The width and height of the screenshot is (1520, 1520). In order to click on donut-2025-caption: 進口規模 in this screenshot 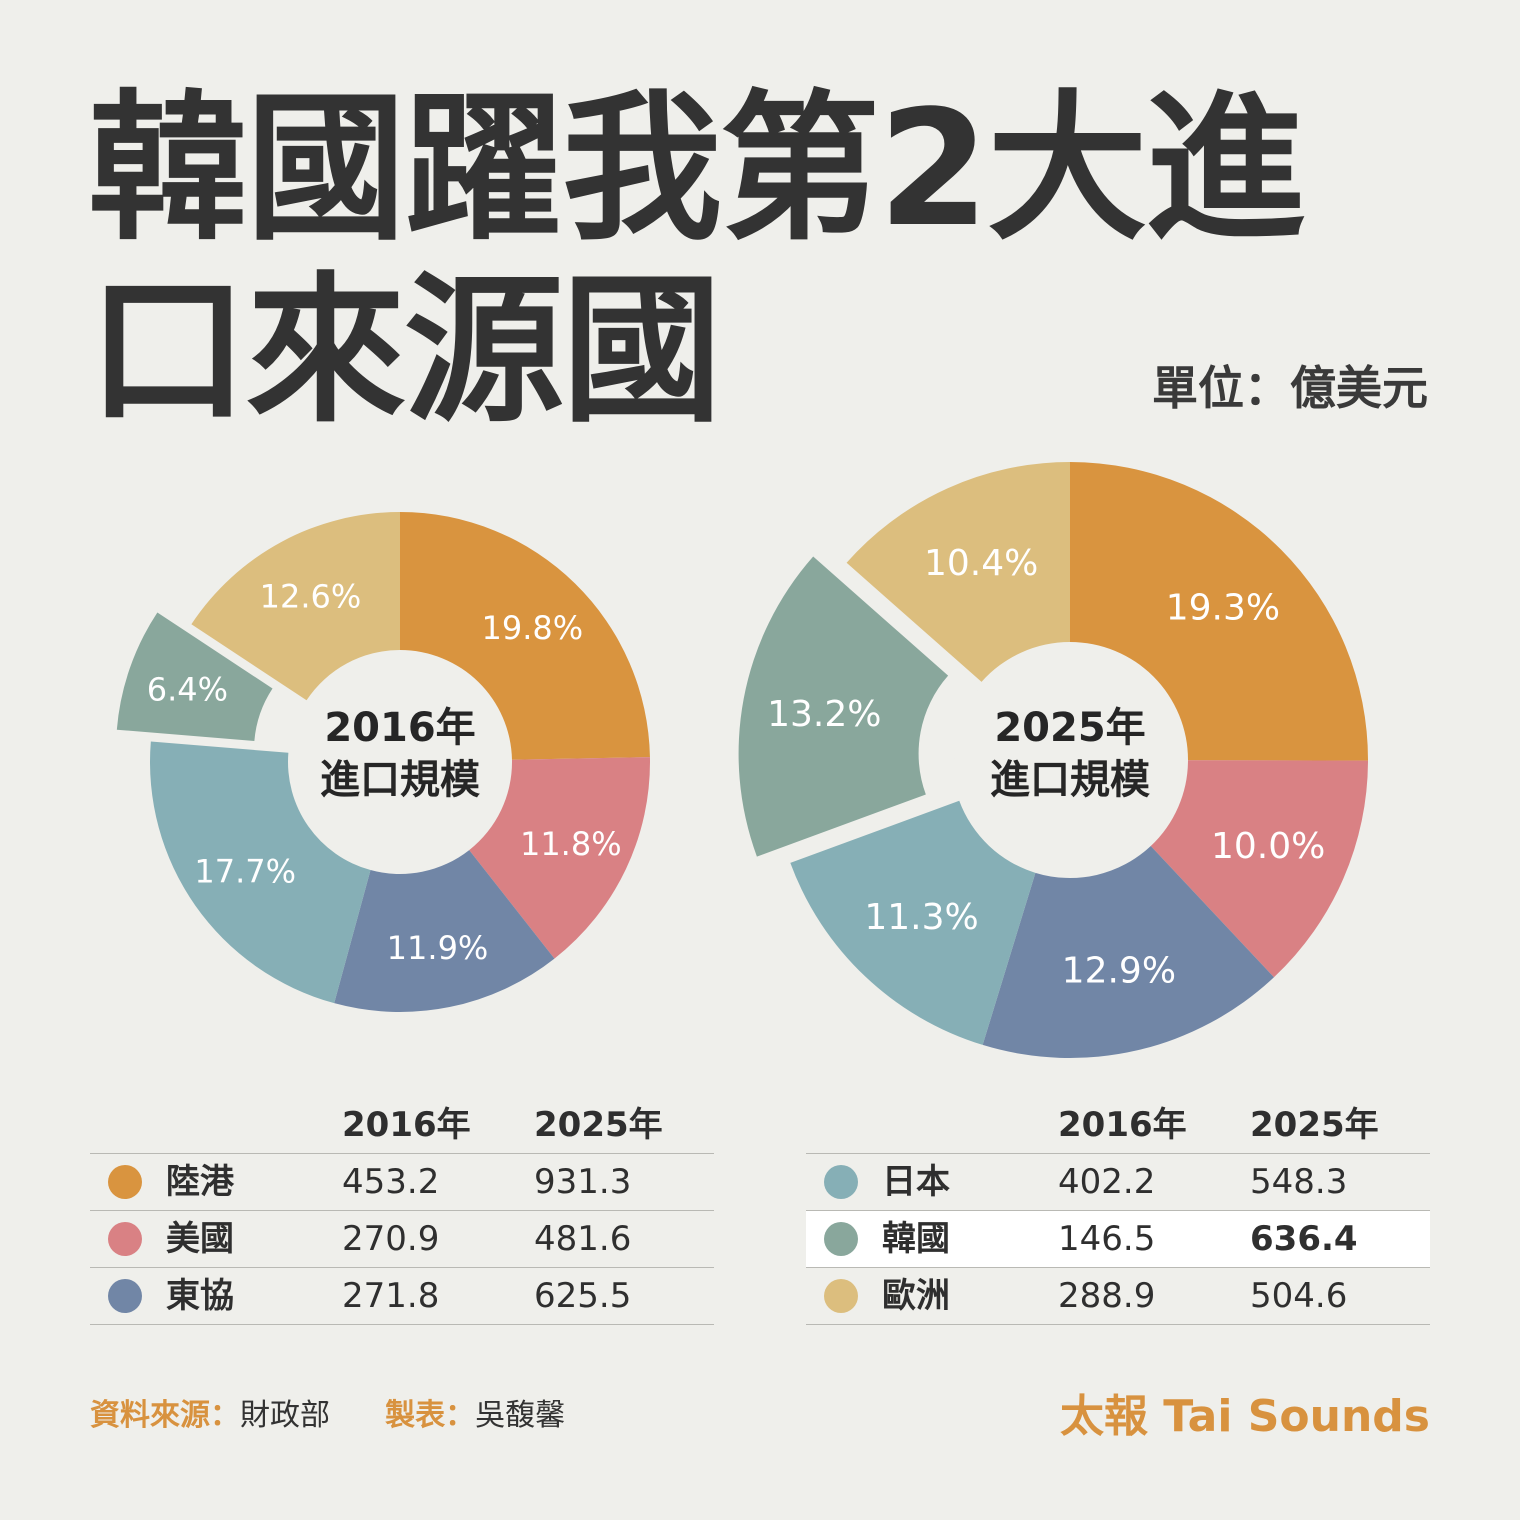, I will do `click(1070, 780)`.